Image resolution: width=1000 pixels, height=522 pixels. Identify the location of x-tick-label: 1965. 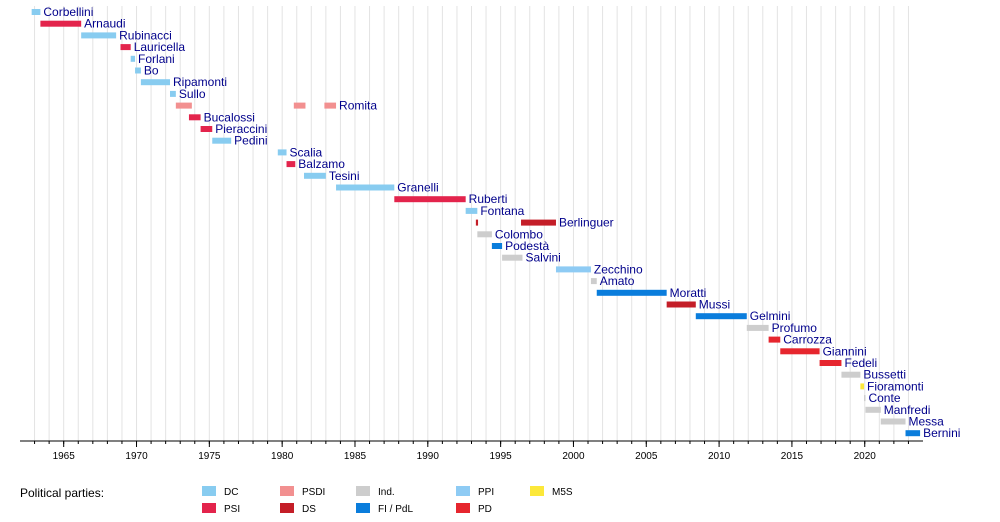
(64, 456).